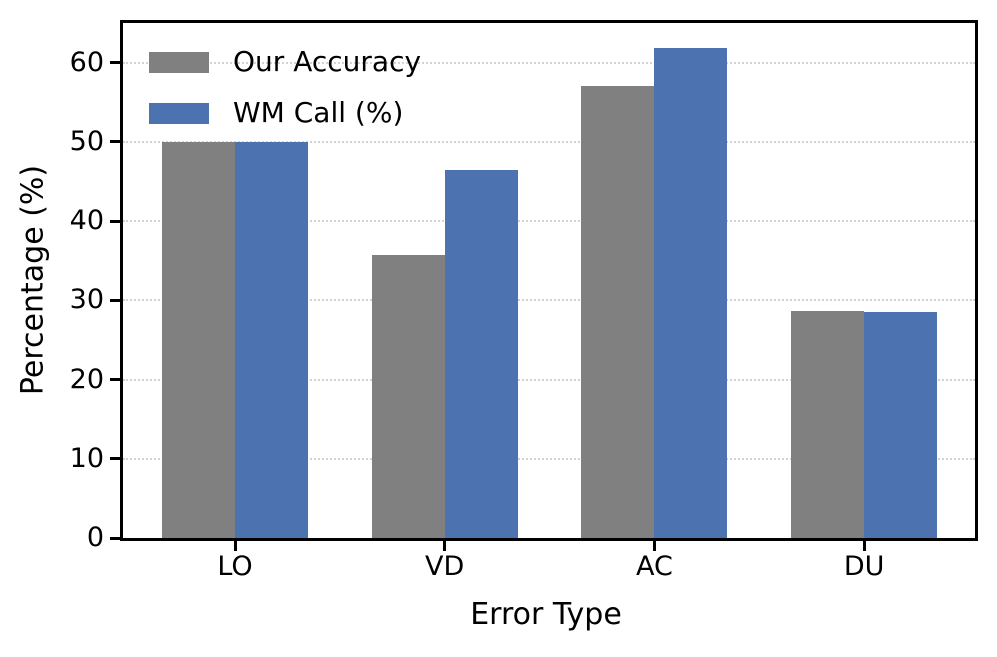 Image resolution: width=997 pixels, height=657 pixels. Describe the element at coordinates (33, 280) in the screenshot. I see `y-axis-label: Percentage (%)` at that location.